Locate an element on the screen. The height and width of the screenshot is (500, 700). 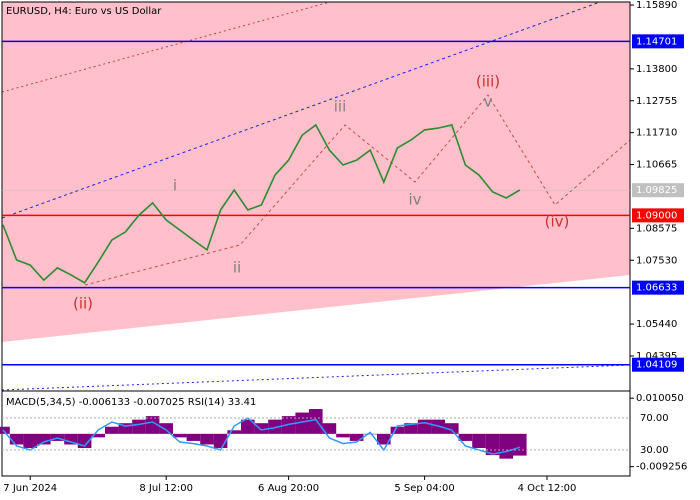
level-label: 1.09000 is located at coordinates (656, 215).